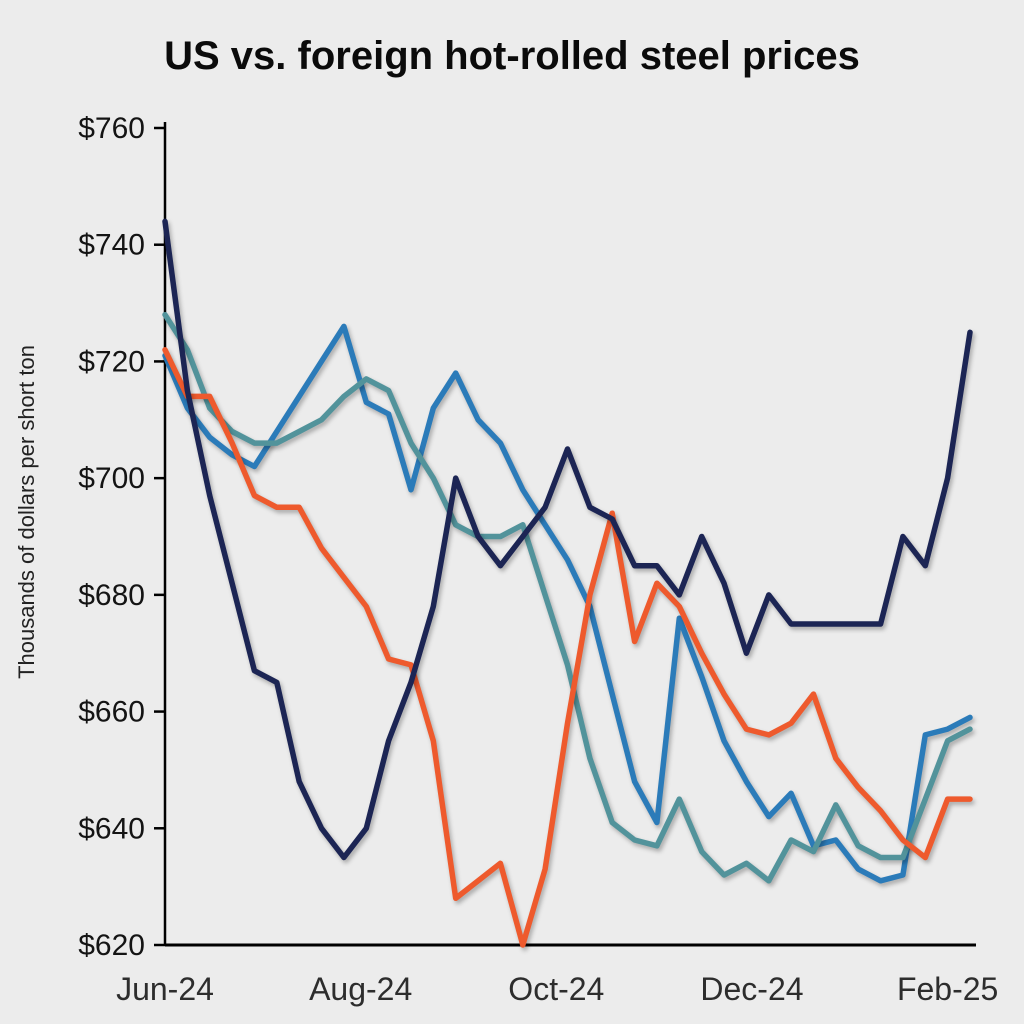  What do you see at coordinates (111, 595) in the screenshot?
I see `y-tick-label: $680` at bounding box center [111, 595].